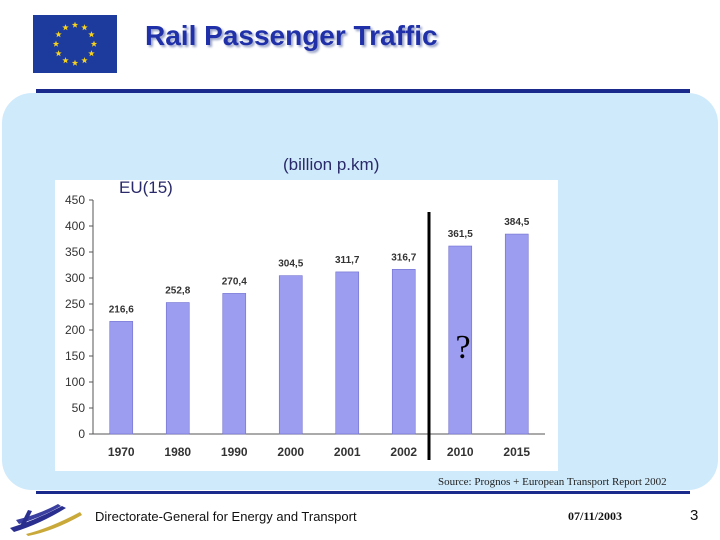 The image size is (720, 540). Describe the element at coordinates (75, 226) in the screenshot. I see `y-tick-label: 400` at that location.